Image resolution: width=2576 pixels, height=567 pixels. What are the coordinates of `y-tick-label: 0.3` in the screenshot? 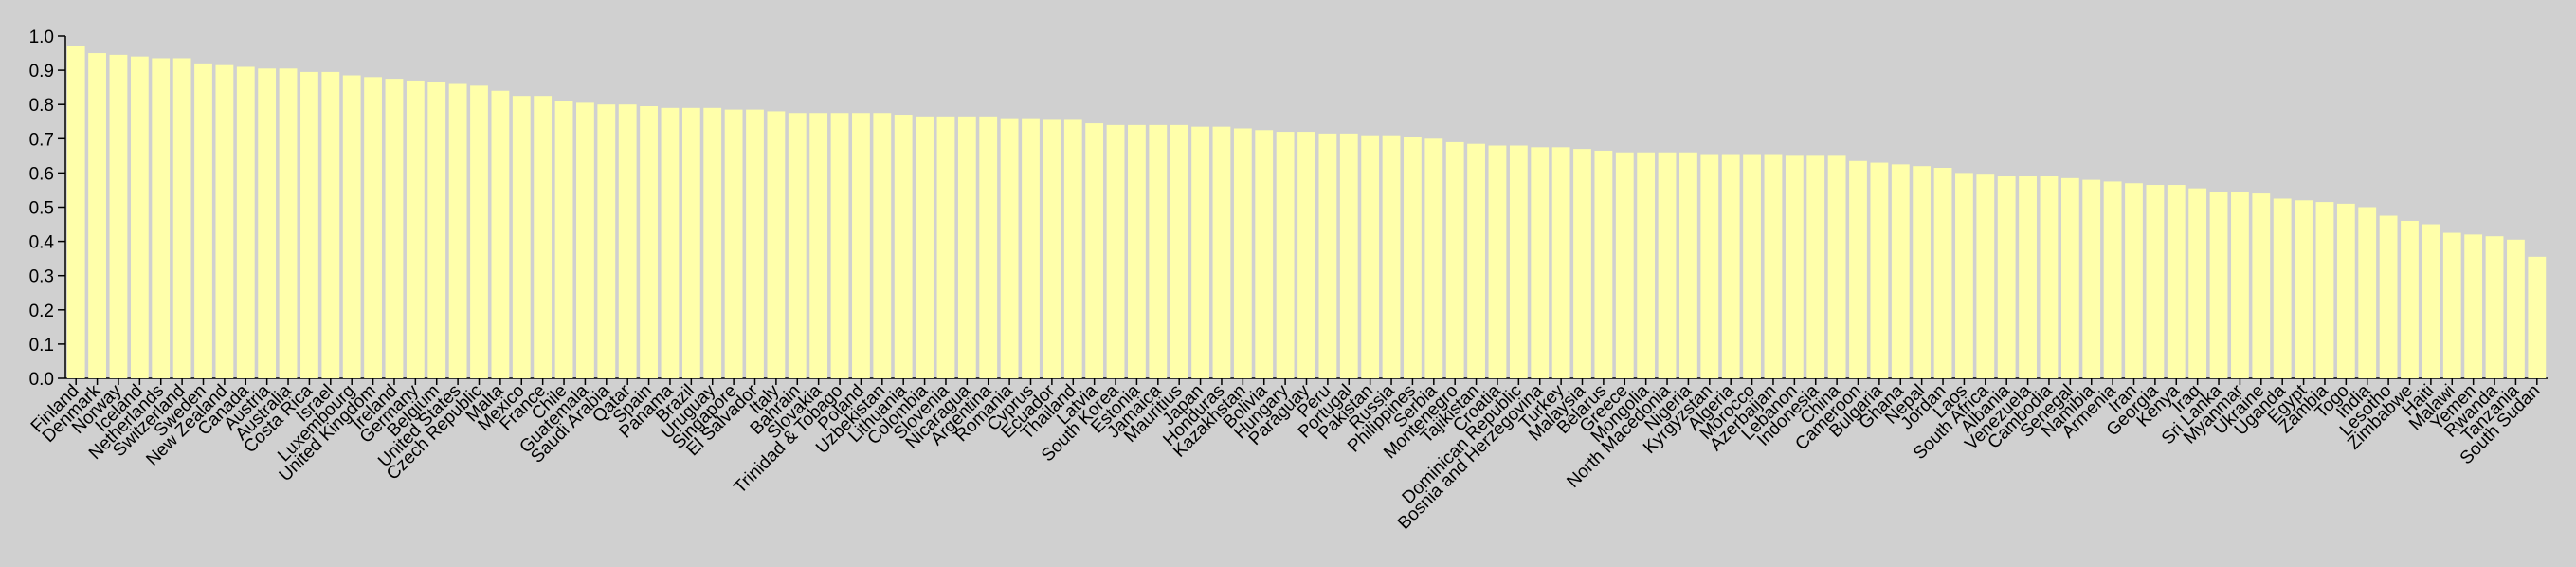 It's located at (41, 277).